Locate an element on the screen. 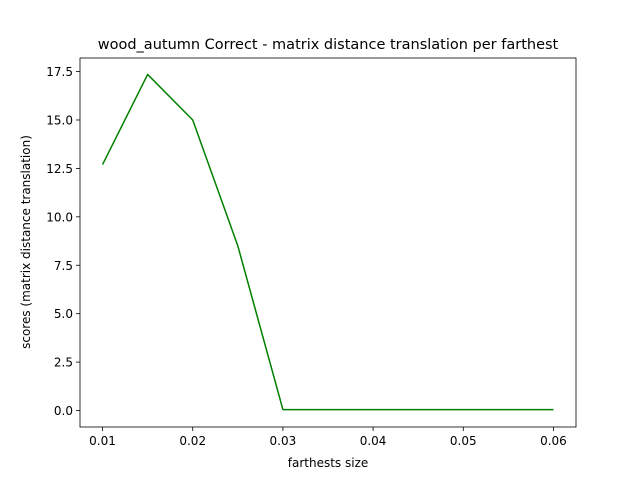 This screenshot has height=480, width=640. y-tick-label: 5.0 is located at coordinates (63, 314).